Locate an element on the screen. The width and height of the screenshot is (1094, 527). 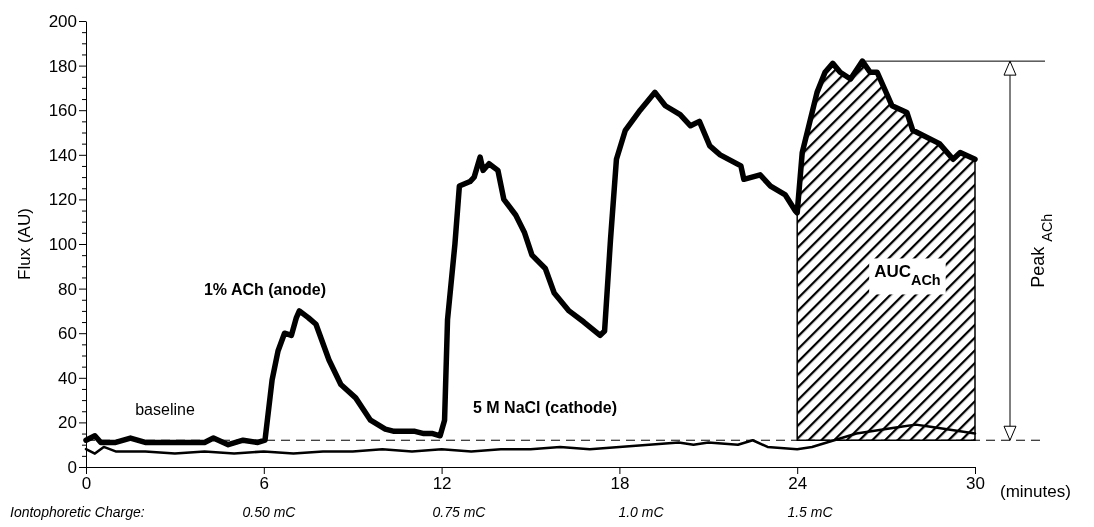
x-axis-title: (minutes) is located at coordinates (1035, 491).